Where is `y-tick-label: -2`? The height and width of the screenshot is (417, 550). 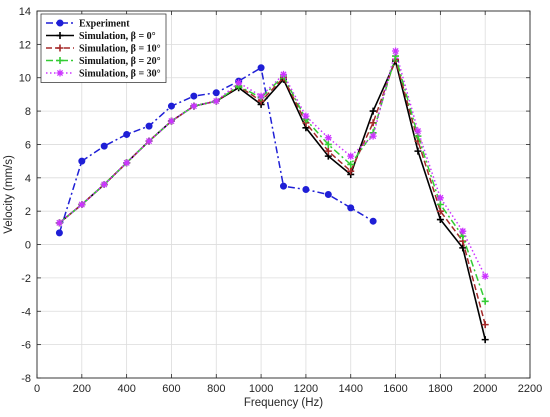
y-tick-label: -2 is located at coordinates (26, 279).